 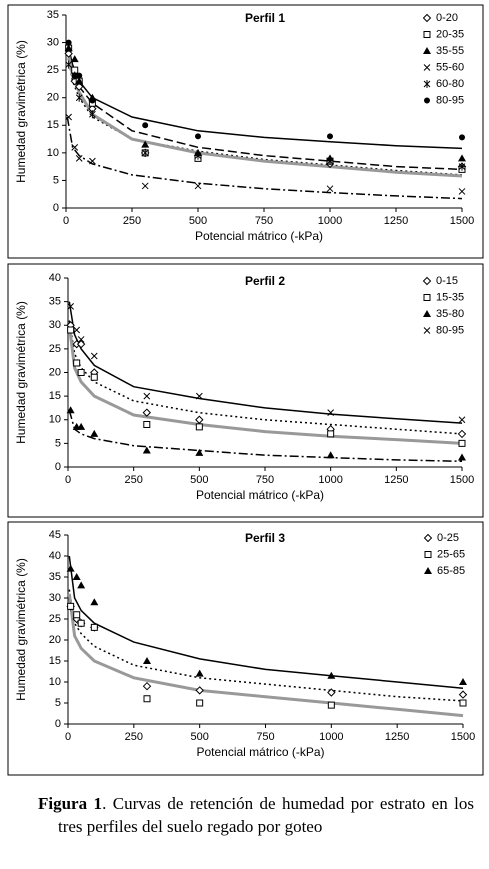 I want to click on x-tick-label: 1250, so click(x=396, y=480).